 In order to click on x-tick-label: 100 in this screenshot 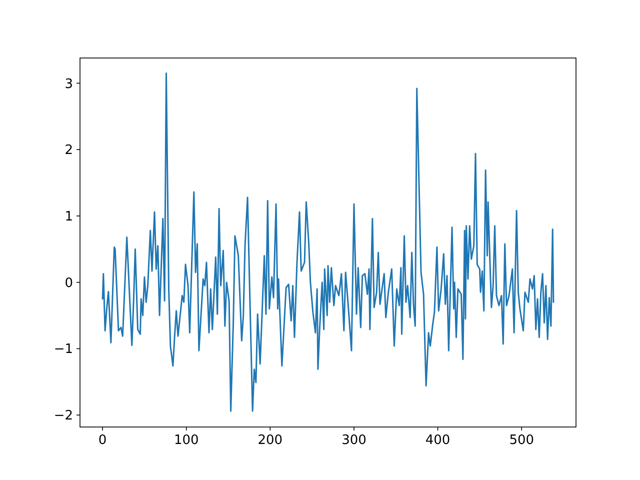, I will do `click(186, 440)`.